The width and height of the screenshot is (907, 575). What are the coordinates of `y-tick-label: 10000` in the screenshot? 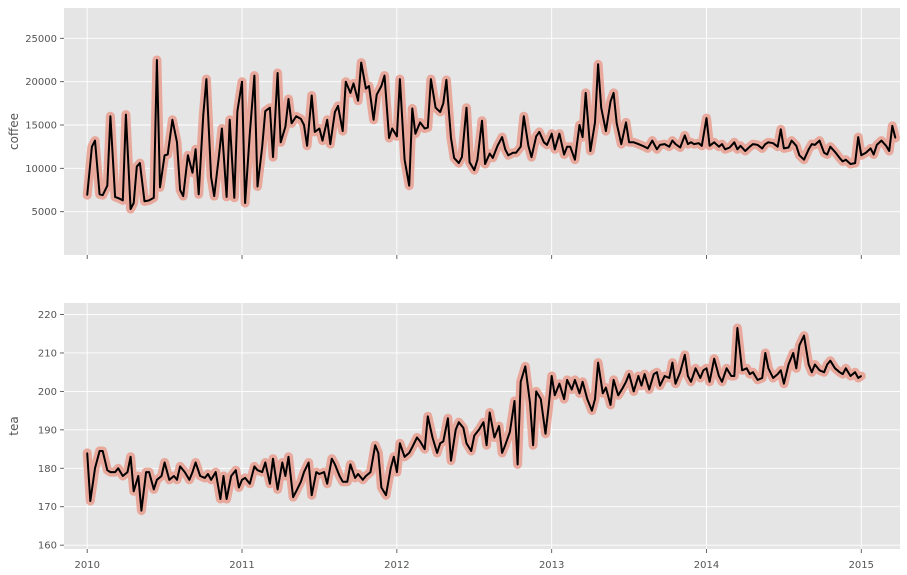 It's located at (41, 169).